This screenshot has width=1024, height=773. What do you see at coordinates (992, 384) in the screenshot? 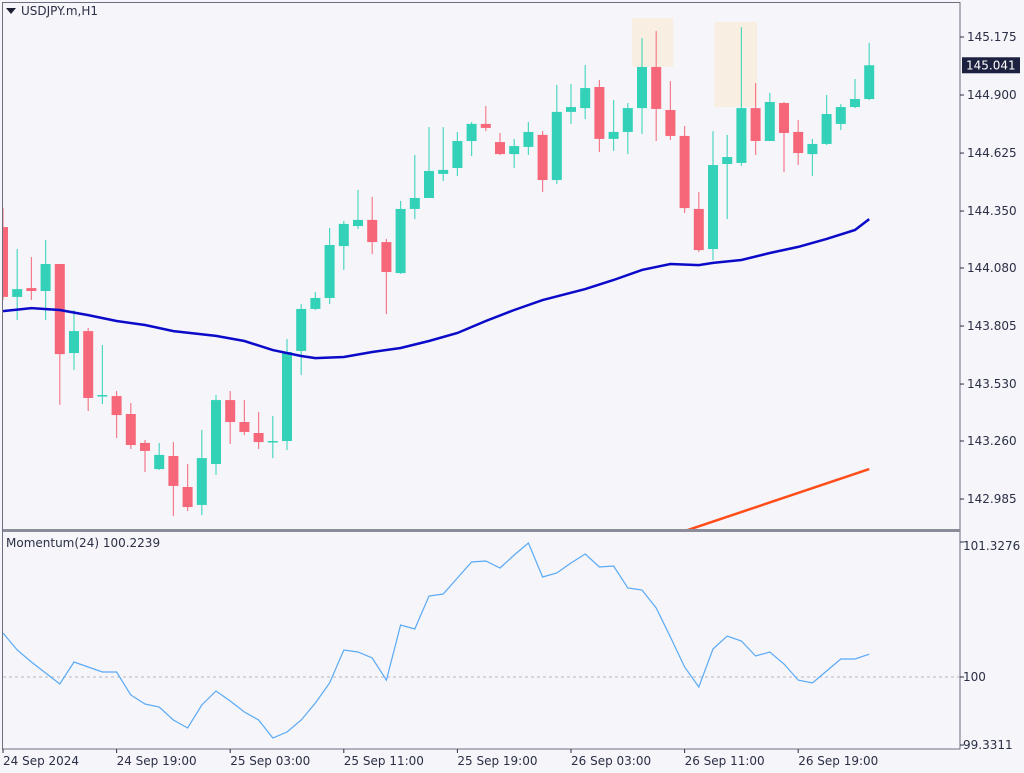
I see `price-tick-label: 143.530` at bounding box center [992, 384].